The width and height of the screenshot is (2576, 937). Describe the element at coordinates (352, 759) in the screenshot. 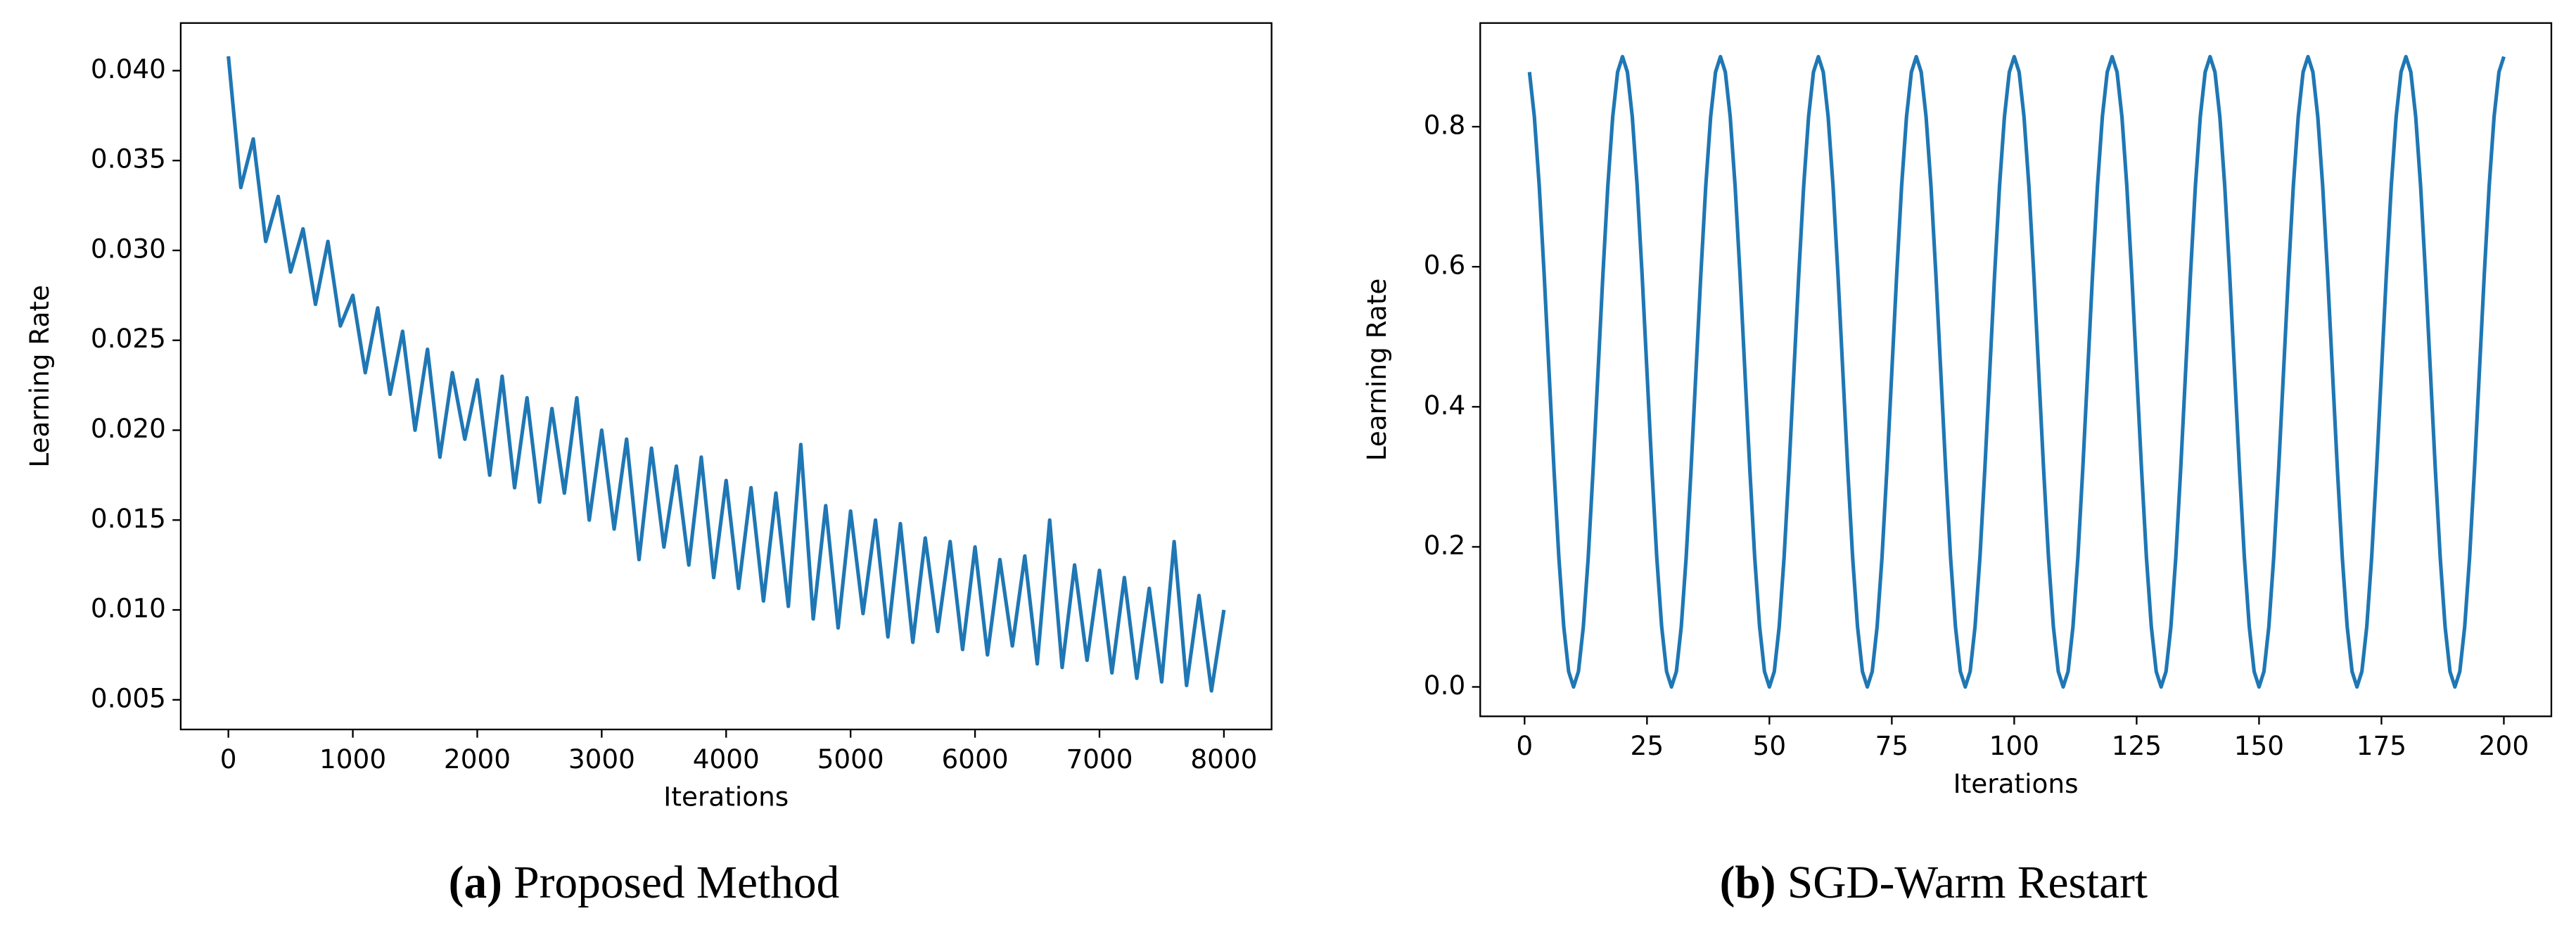

I see `x-tick-label: 1000` at that location.